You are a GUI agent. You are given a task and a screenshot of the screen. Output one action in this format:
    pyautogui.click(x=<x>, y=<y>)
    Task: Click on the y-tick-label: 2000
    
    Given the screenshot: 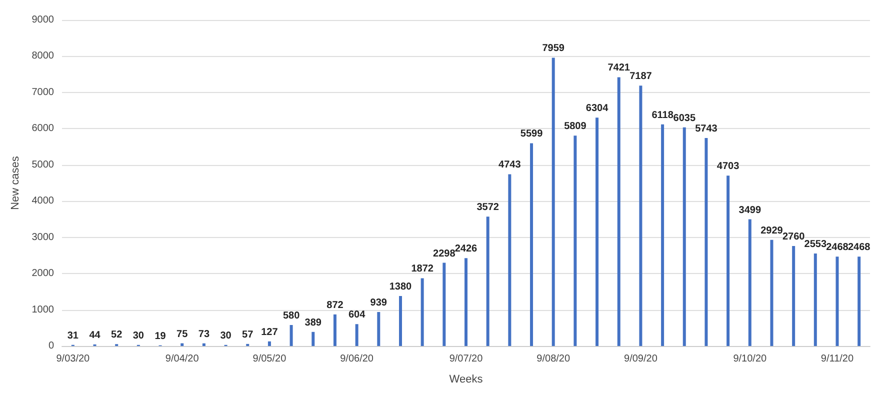 What is the action you would take?
    pyautogui.click(x=43, y=274)
    